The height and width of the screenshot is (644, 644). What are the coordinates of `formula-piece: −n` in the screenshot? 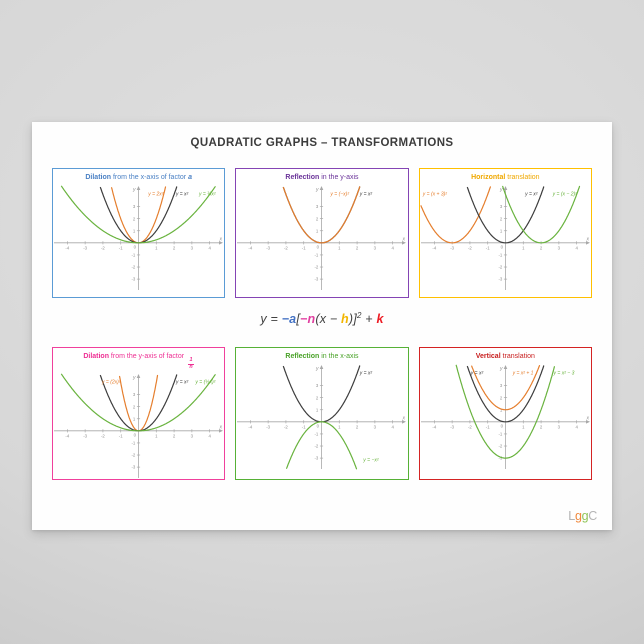 It's located at (308, 319).